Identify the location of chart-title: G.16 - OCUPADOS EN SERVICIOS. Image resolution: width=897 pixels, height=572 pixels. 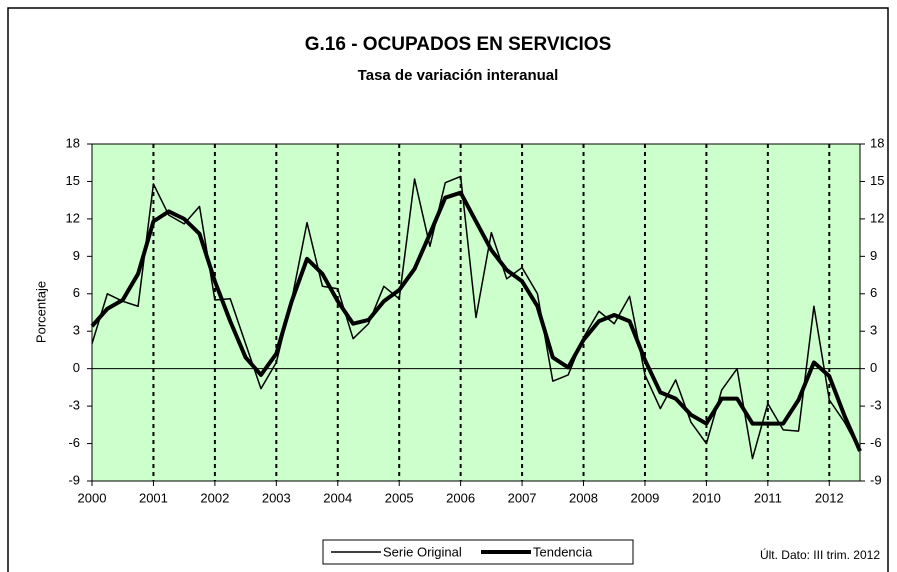
(458, 44).